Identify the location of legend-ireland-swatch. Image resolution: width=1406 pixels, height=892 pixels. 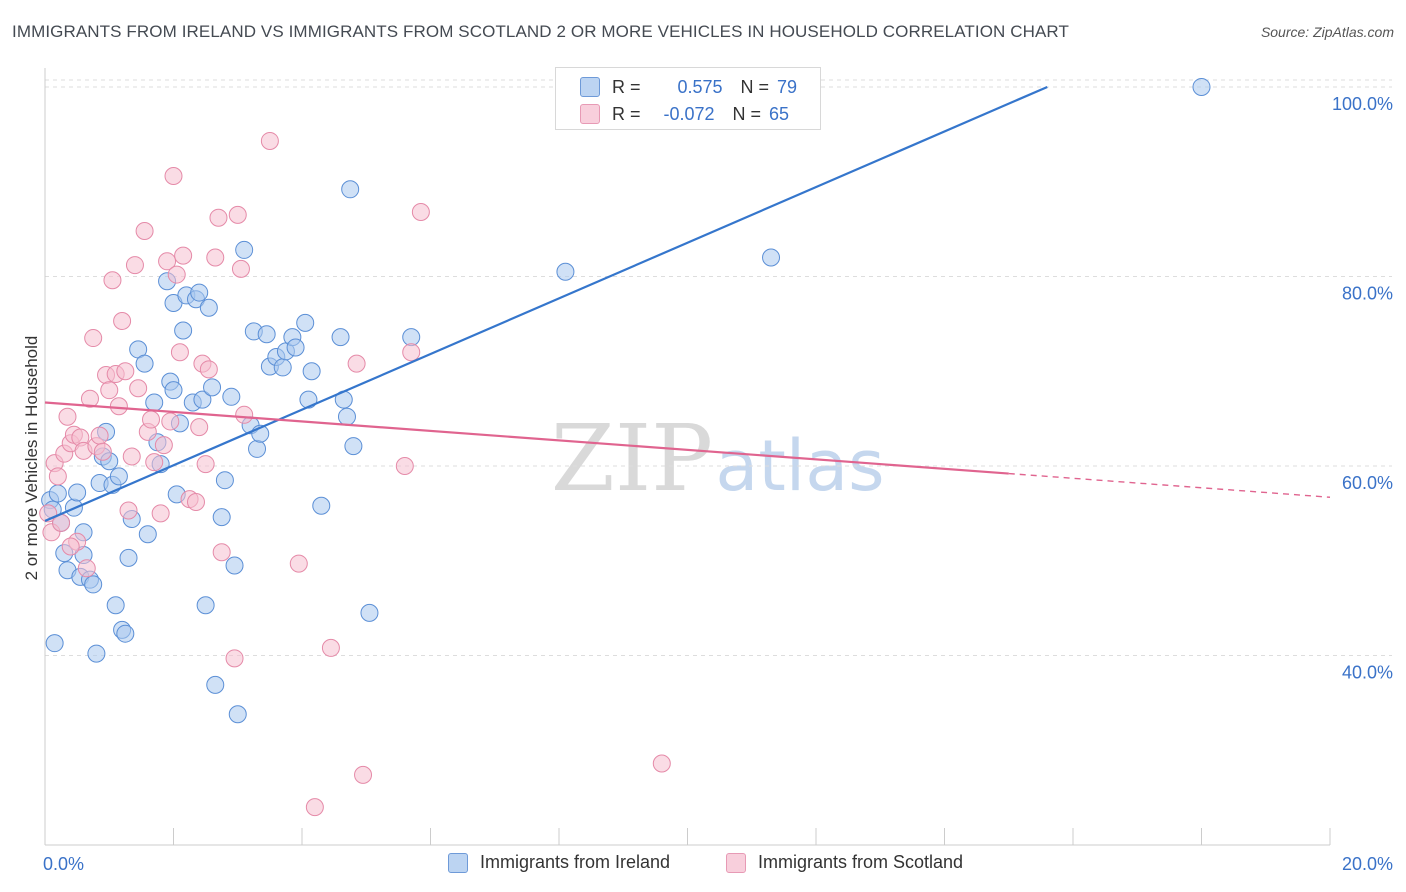
(458, 862).